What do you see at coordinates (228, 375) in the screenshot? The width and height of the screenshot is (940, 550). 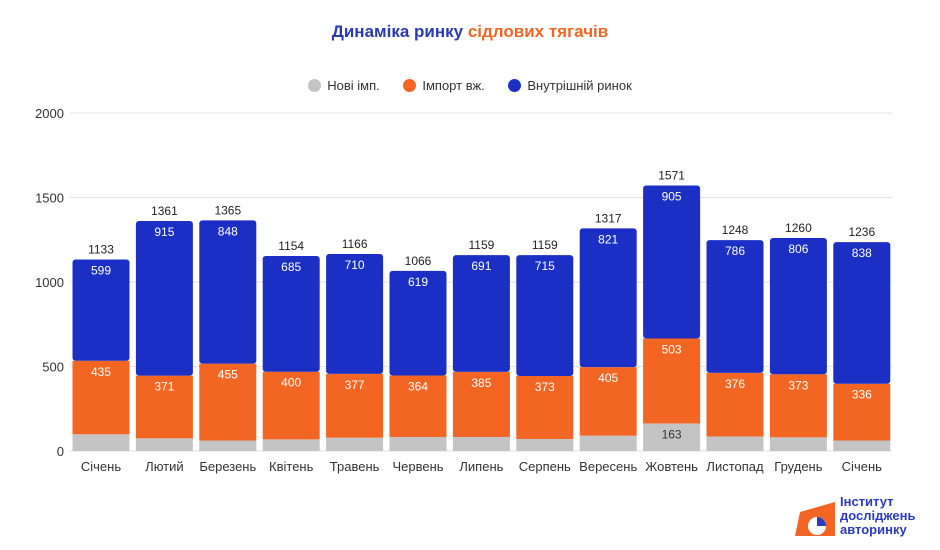 I see `data-label: 455` at bounding box center [228, 375].